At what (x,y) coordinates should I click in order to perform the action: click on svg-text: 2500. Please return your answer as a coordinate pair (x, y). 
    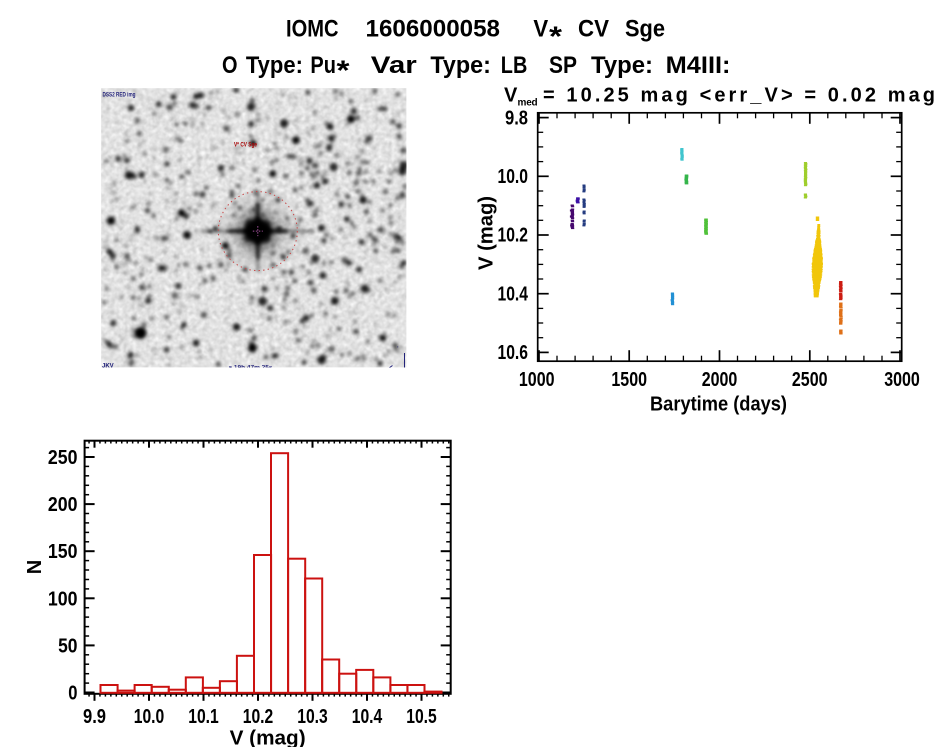
    Looking at the image, I should click on (810, 380).